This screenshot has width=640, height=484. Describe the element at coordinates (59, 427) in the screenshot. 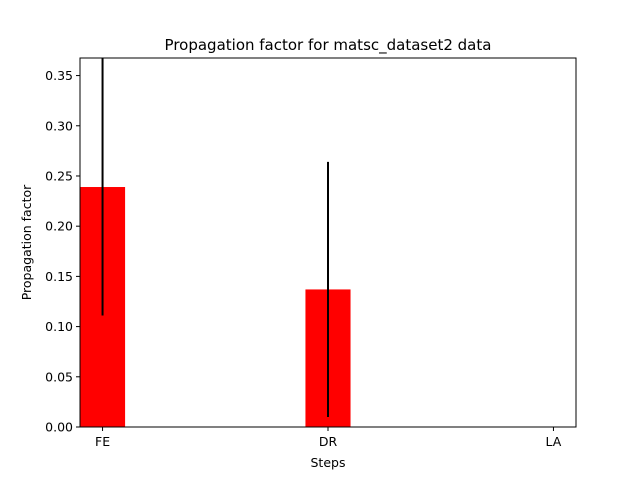

I see `y-tick-label: 0.00` at that location.